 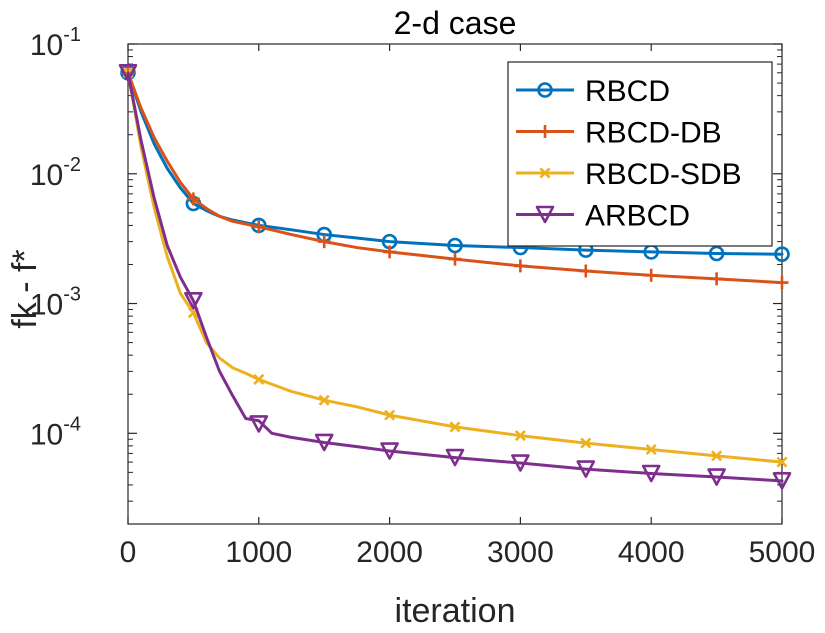 I want to click on legend-label: RBCD-DB, so click(x=653, y=133).